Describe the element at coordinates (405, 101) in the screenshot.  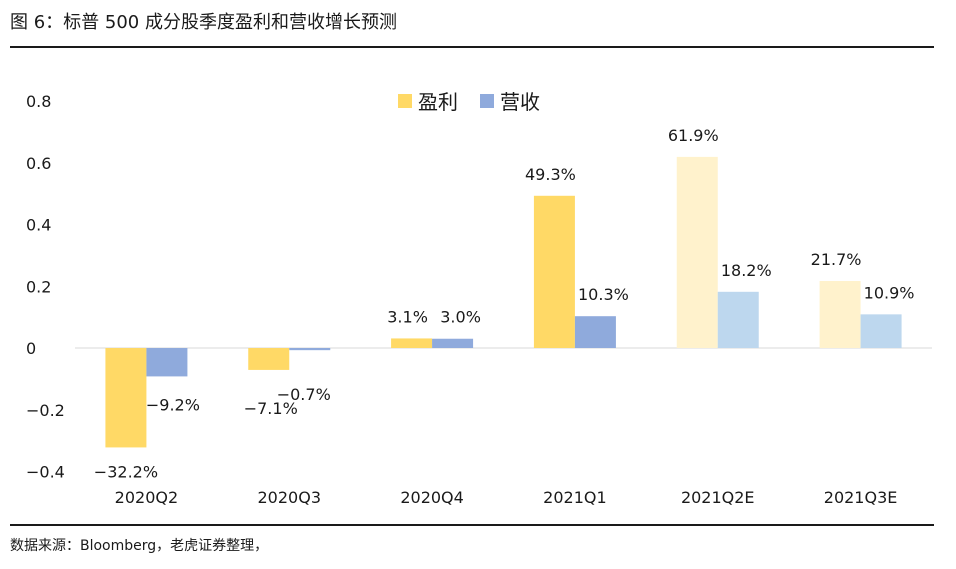
I see `legend-swatch-earnings` at that location.